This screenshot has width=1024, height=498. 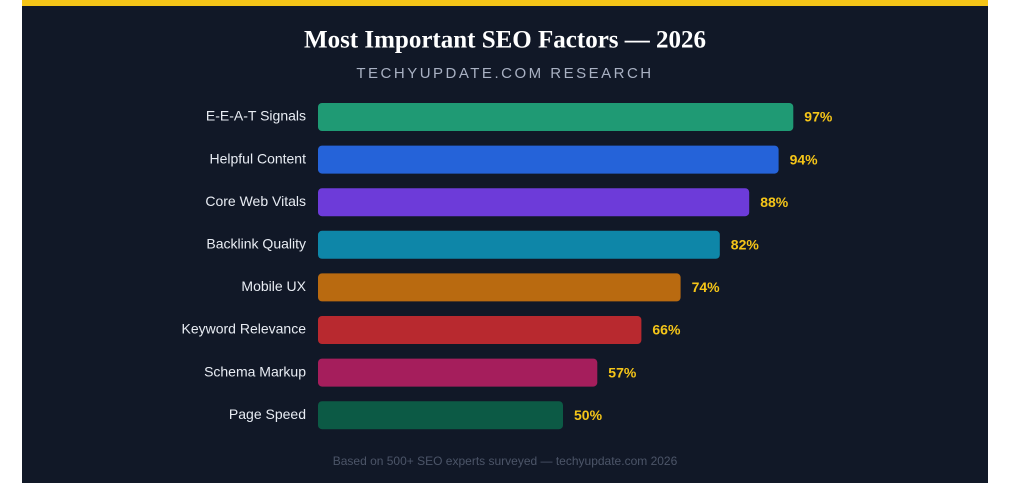 I want to click on category-label: Mobile UX, so click(x=273, y=286).